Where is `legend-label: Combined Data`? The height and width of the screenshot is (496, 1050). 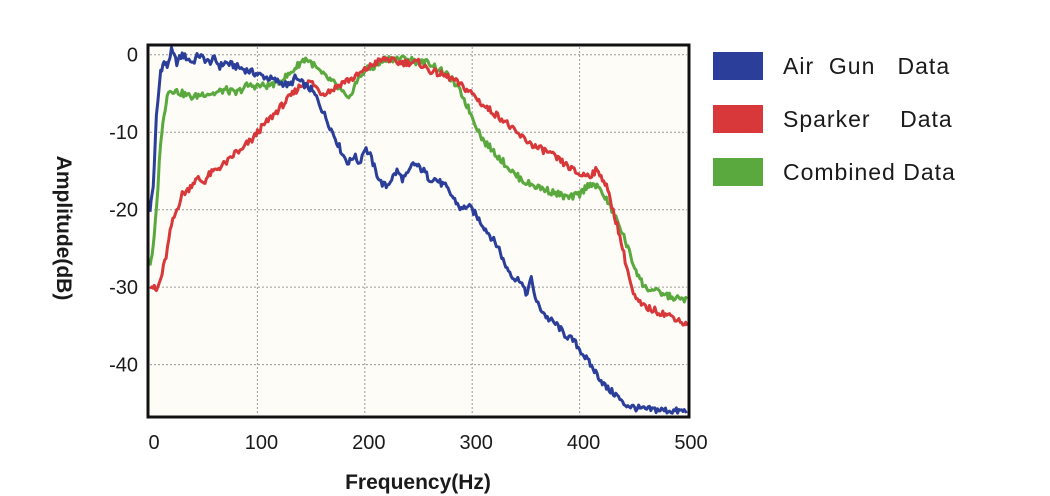
legend-label: Combined Data is located at coordinates (869, 172).